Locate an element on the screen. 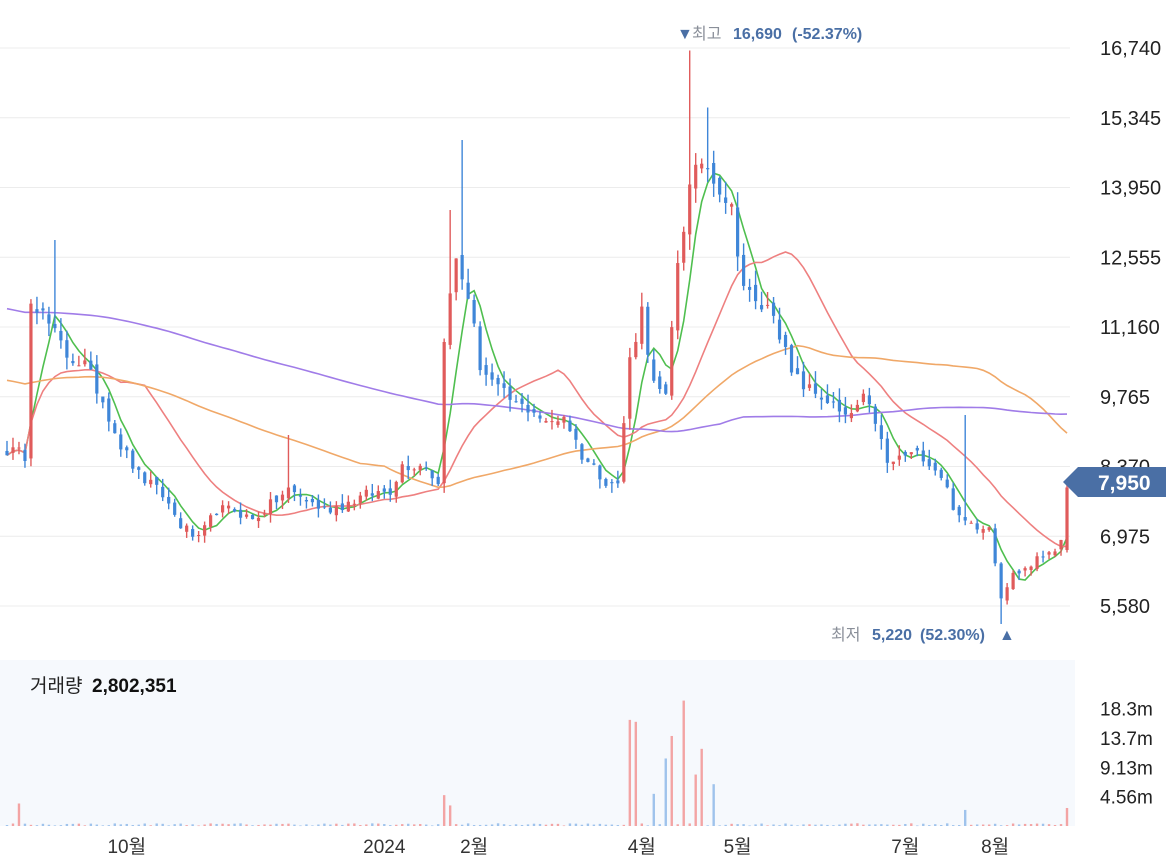 This screenshot has height=867, width=1176. high-marker-text: ▼ is located at coordinates (685, 34).